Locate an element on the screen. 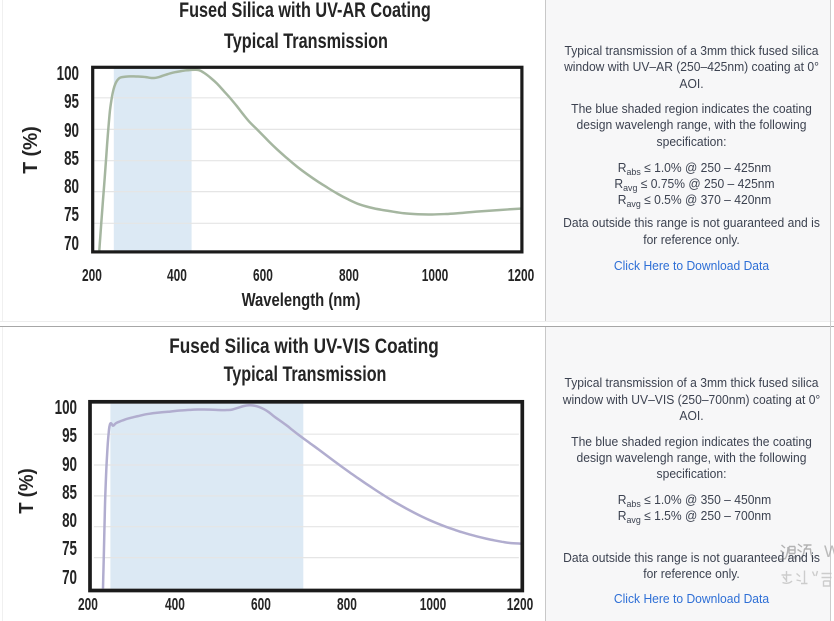  svg-text: W is located at coordinates (829, 551).